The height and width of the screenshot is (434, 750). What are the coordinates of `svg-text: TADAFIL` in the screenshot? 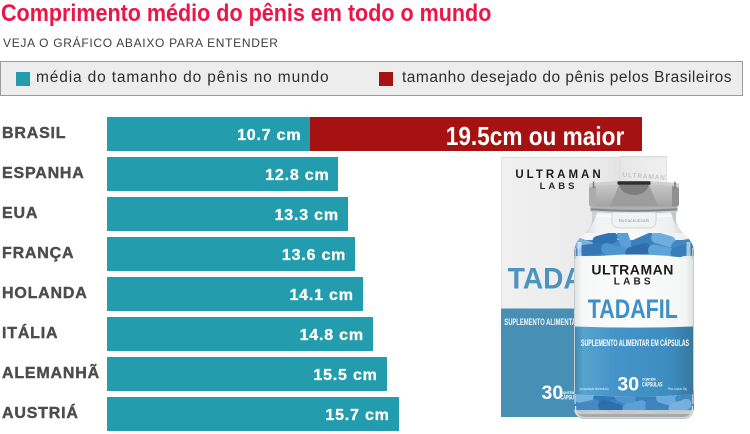 It's located at (633, 309).